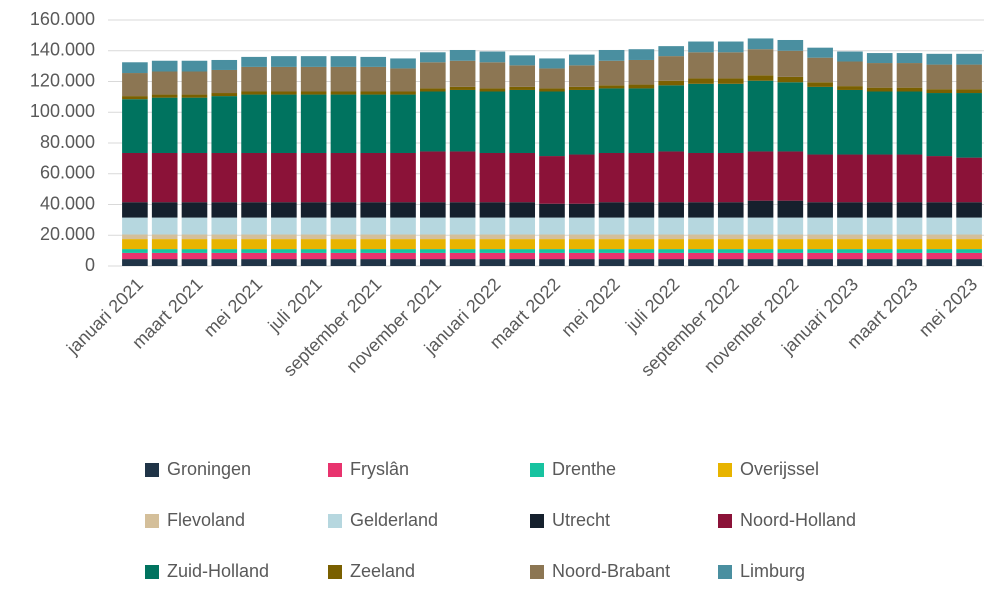 The image size is (989, 589). I want to click on y-tick-label: 120.000, so click(62, 80).